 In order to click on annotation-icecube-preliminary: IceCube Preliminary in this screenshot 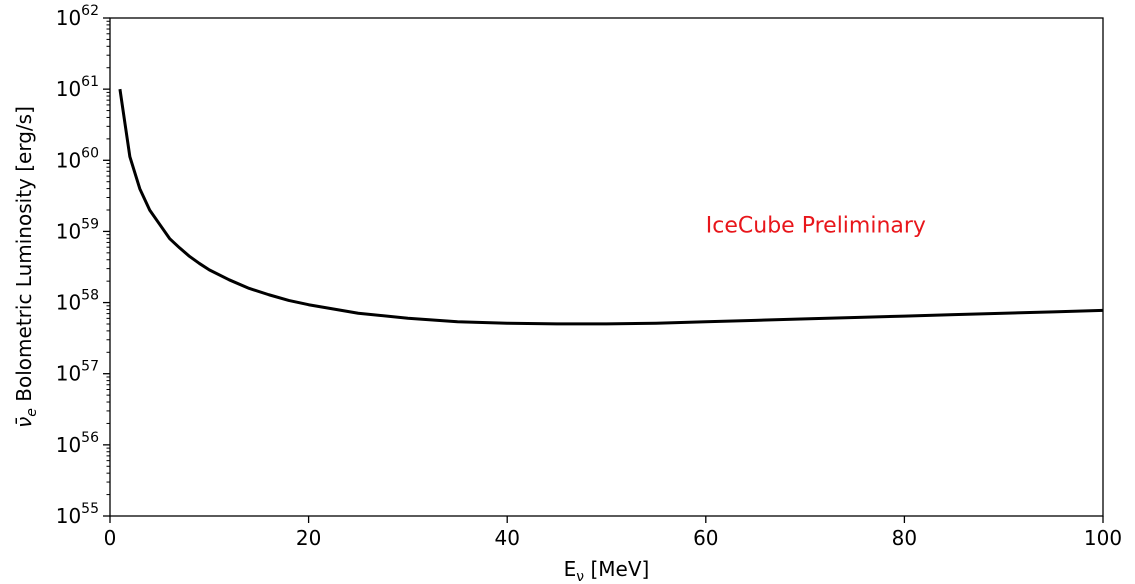, I will do `click(816, 225)`.